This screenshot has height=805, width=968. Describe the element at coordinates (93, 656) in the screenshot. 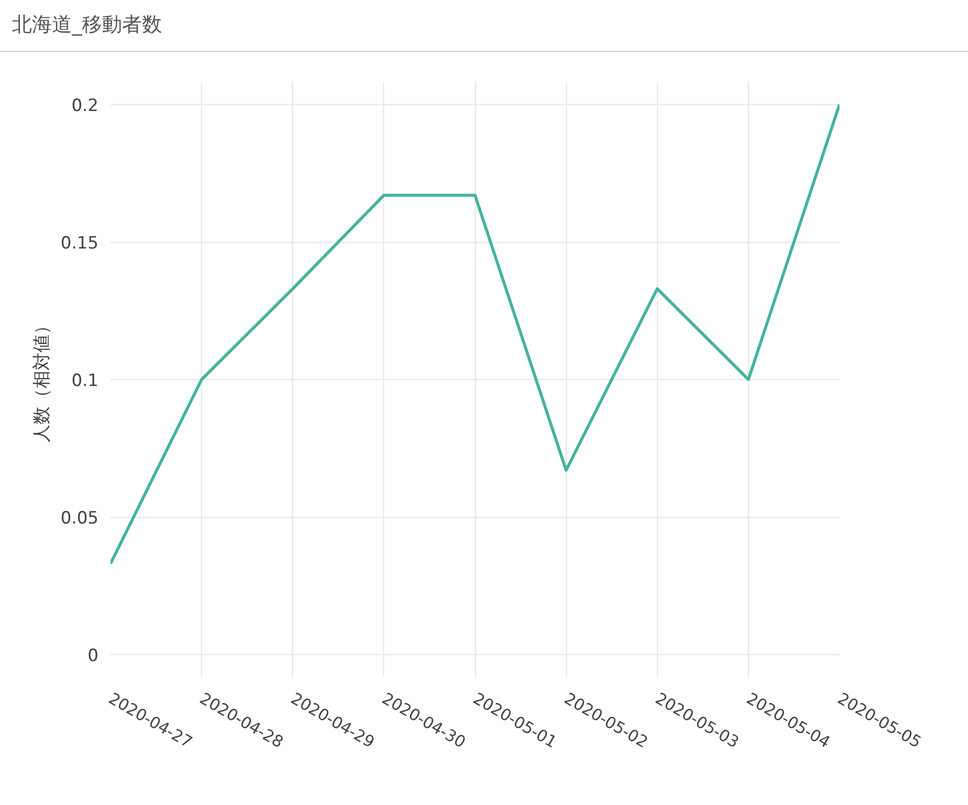

I see `y-tick-label: 0` at that location.